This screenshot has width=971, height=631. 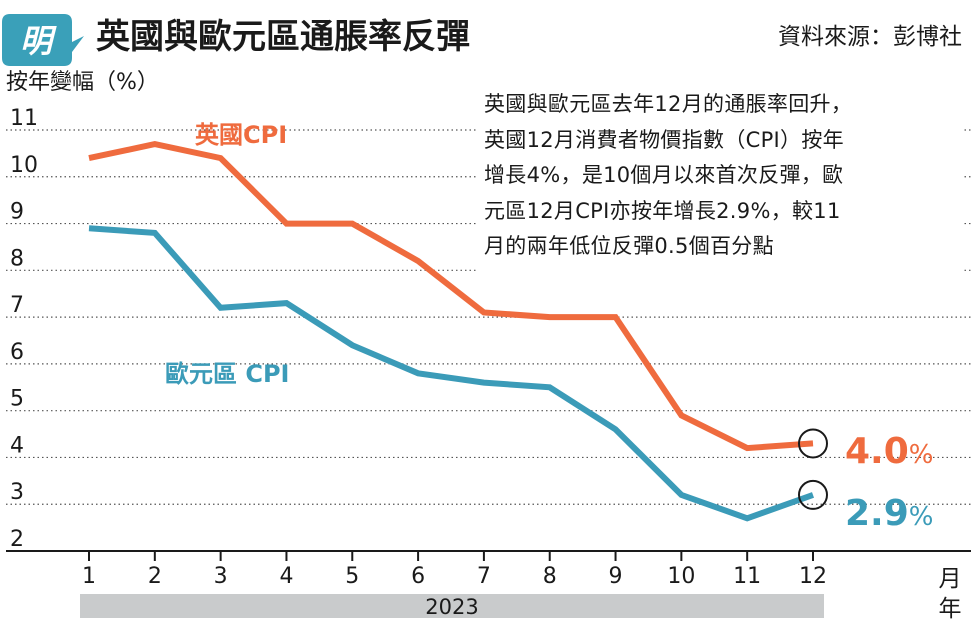 What do you see at coordinates (747, 576) in the screenshot?
I see `x-tick-label: 11` at bounding box center [747, 576].